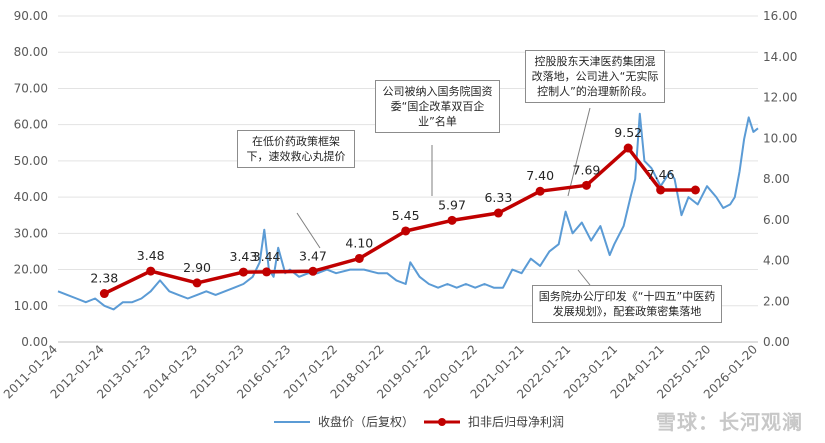  Describe the element at coordinates (244, 256) in the screenshot. I see `profit-data-label: 3.43` at that location.